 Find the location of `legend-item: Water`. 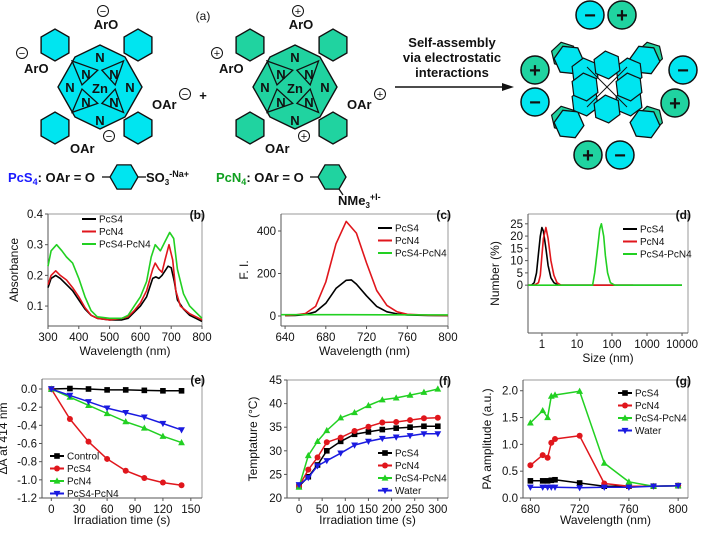

legend-item: Water is located at coordinates (400, 491).